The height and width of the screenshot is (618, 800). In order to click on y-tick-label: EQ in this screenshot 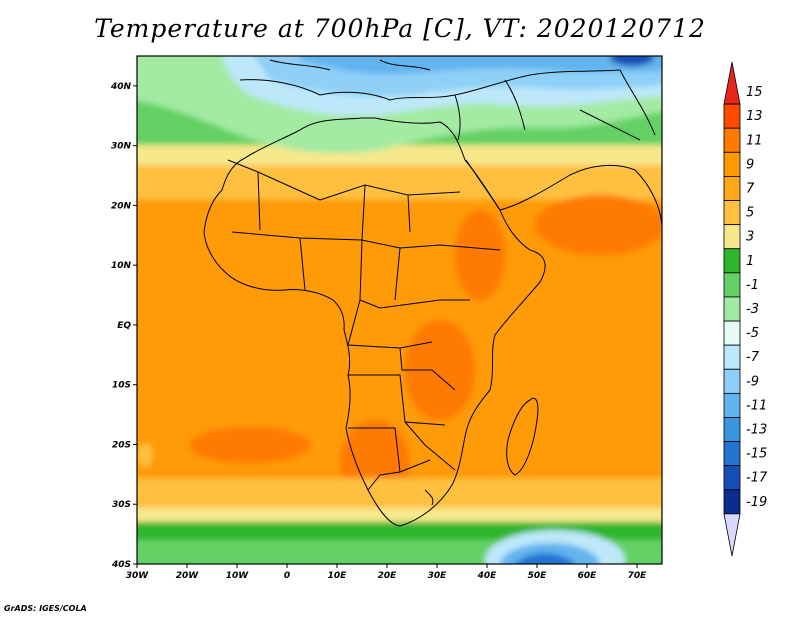, I will do `click(124, 326)`.